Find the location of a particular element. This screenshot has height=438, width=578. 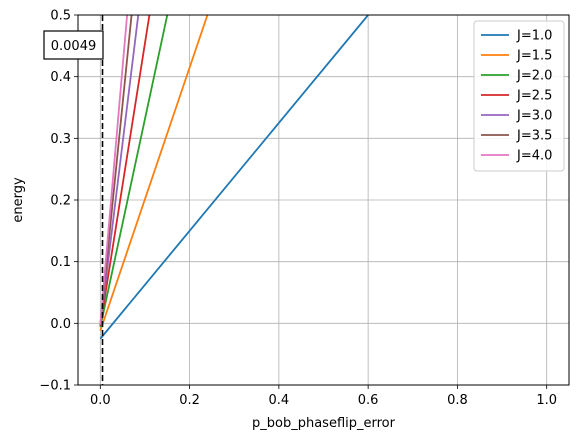

annotation-text: 0.0049 is located at coordinates (74, 46).